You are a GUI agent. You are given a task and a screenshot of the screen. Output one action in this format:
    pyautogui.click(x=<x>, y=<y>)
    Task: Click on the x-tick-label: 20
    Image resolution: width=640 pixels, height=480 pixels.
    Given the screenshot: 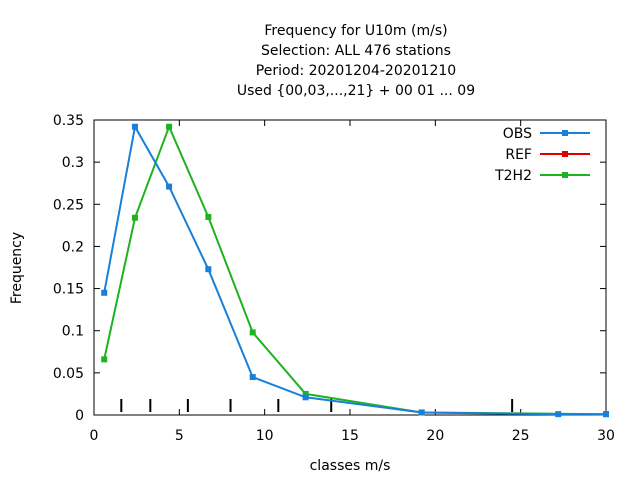 What is the action you would take?
    pyautogui.click(x=435, y=436)
    